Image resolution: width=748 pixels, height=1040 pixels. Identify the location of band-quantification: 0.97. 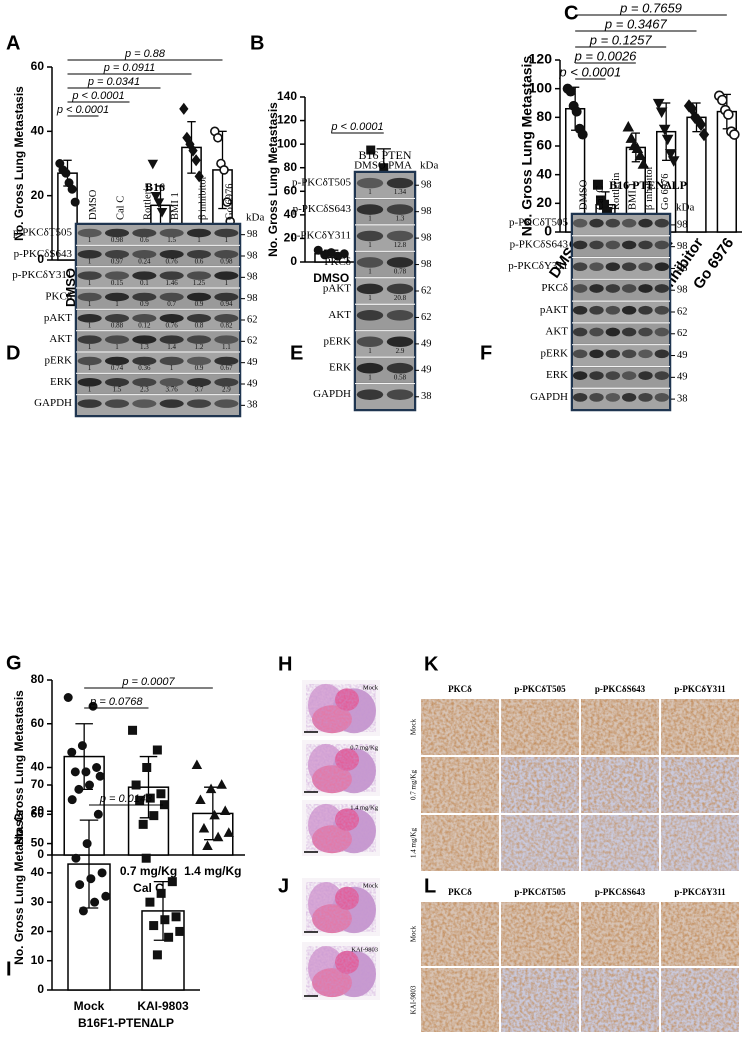
(117, 262).